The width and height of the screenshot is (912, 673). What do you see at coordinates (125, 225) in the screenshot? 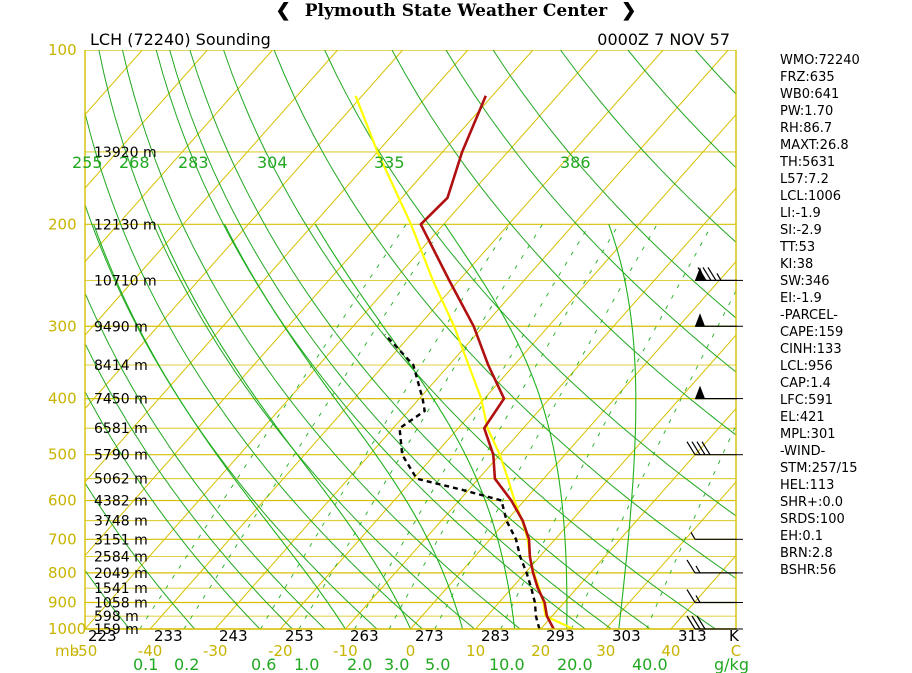
I see `height-label: 12130 m` at bounding box center [125, 225].